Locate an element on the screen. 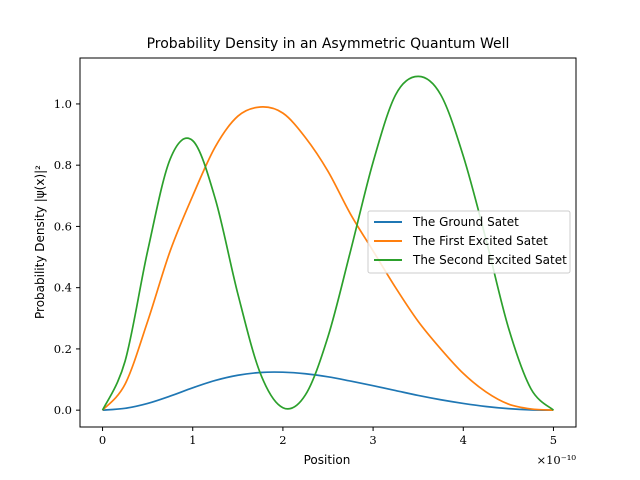 This screenshot has height=480, width=640. y-axis: 0.0 0.2 0.4 0.6 0.8 1.0 is located at coordinates (67, 257).